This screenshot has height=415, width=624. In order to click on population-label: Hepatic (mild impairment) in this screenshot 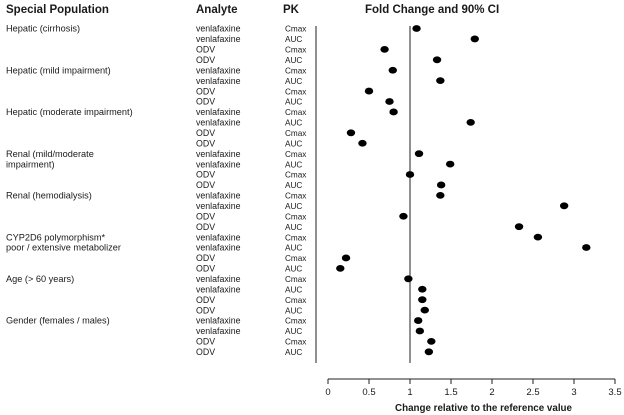, I will do `click(58, 70)`.